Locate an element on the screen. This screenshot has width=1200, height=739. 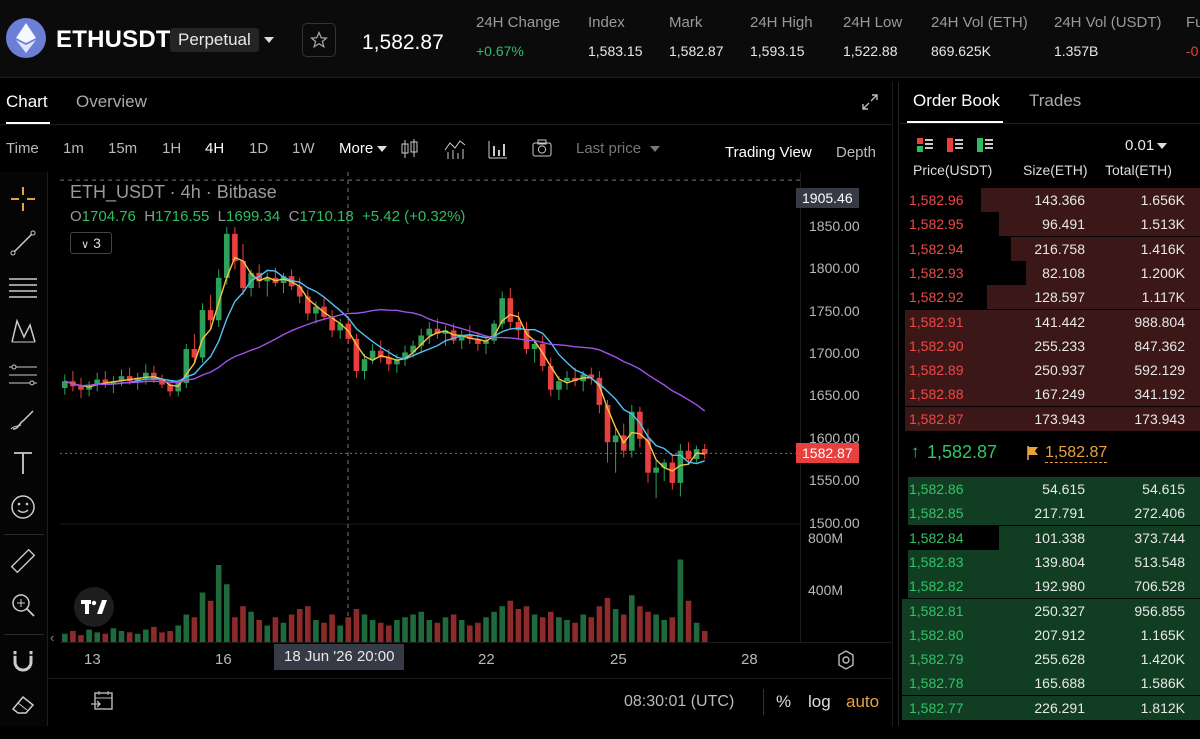
tab-trades: Trades is located at coordinates (1055, 100).